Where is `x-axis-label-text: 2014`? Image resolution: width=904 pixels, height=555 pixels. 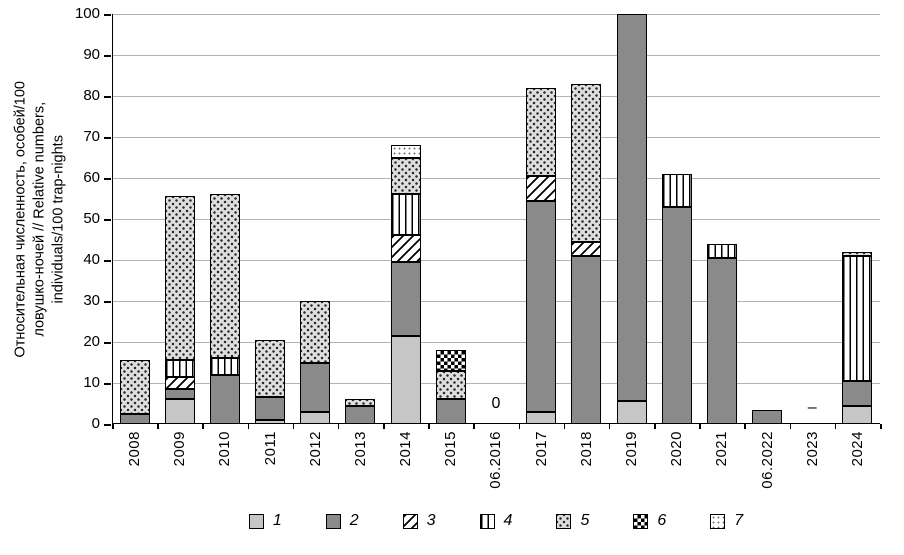
x-axis-label-text: 2014 is located at coordinates (406, 449).